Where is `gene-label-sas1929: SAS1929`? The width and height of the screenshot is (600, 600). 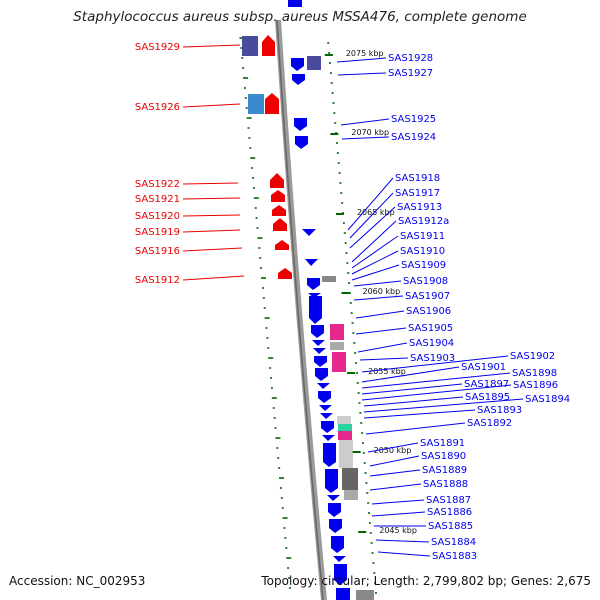 gene-label-sas1929: SAS1929 is located at coordinates (157, 47).